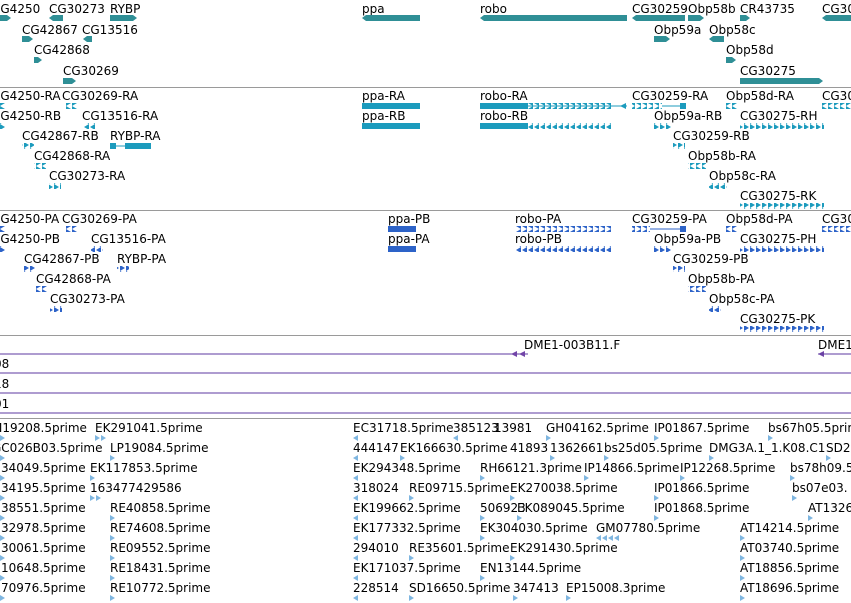  Describe the element at coordinates (531, 468) in the screenshot. I see `est-label: RH66121.3prime` at that location.